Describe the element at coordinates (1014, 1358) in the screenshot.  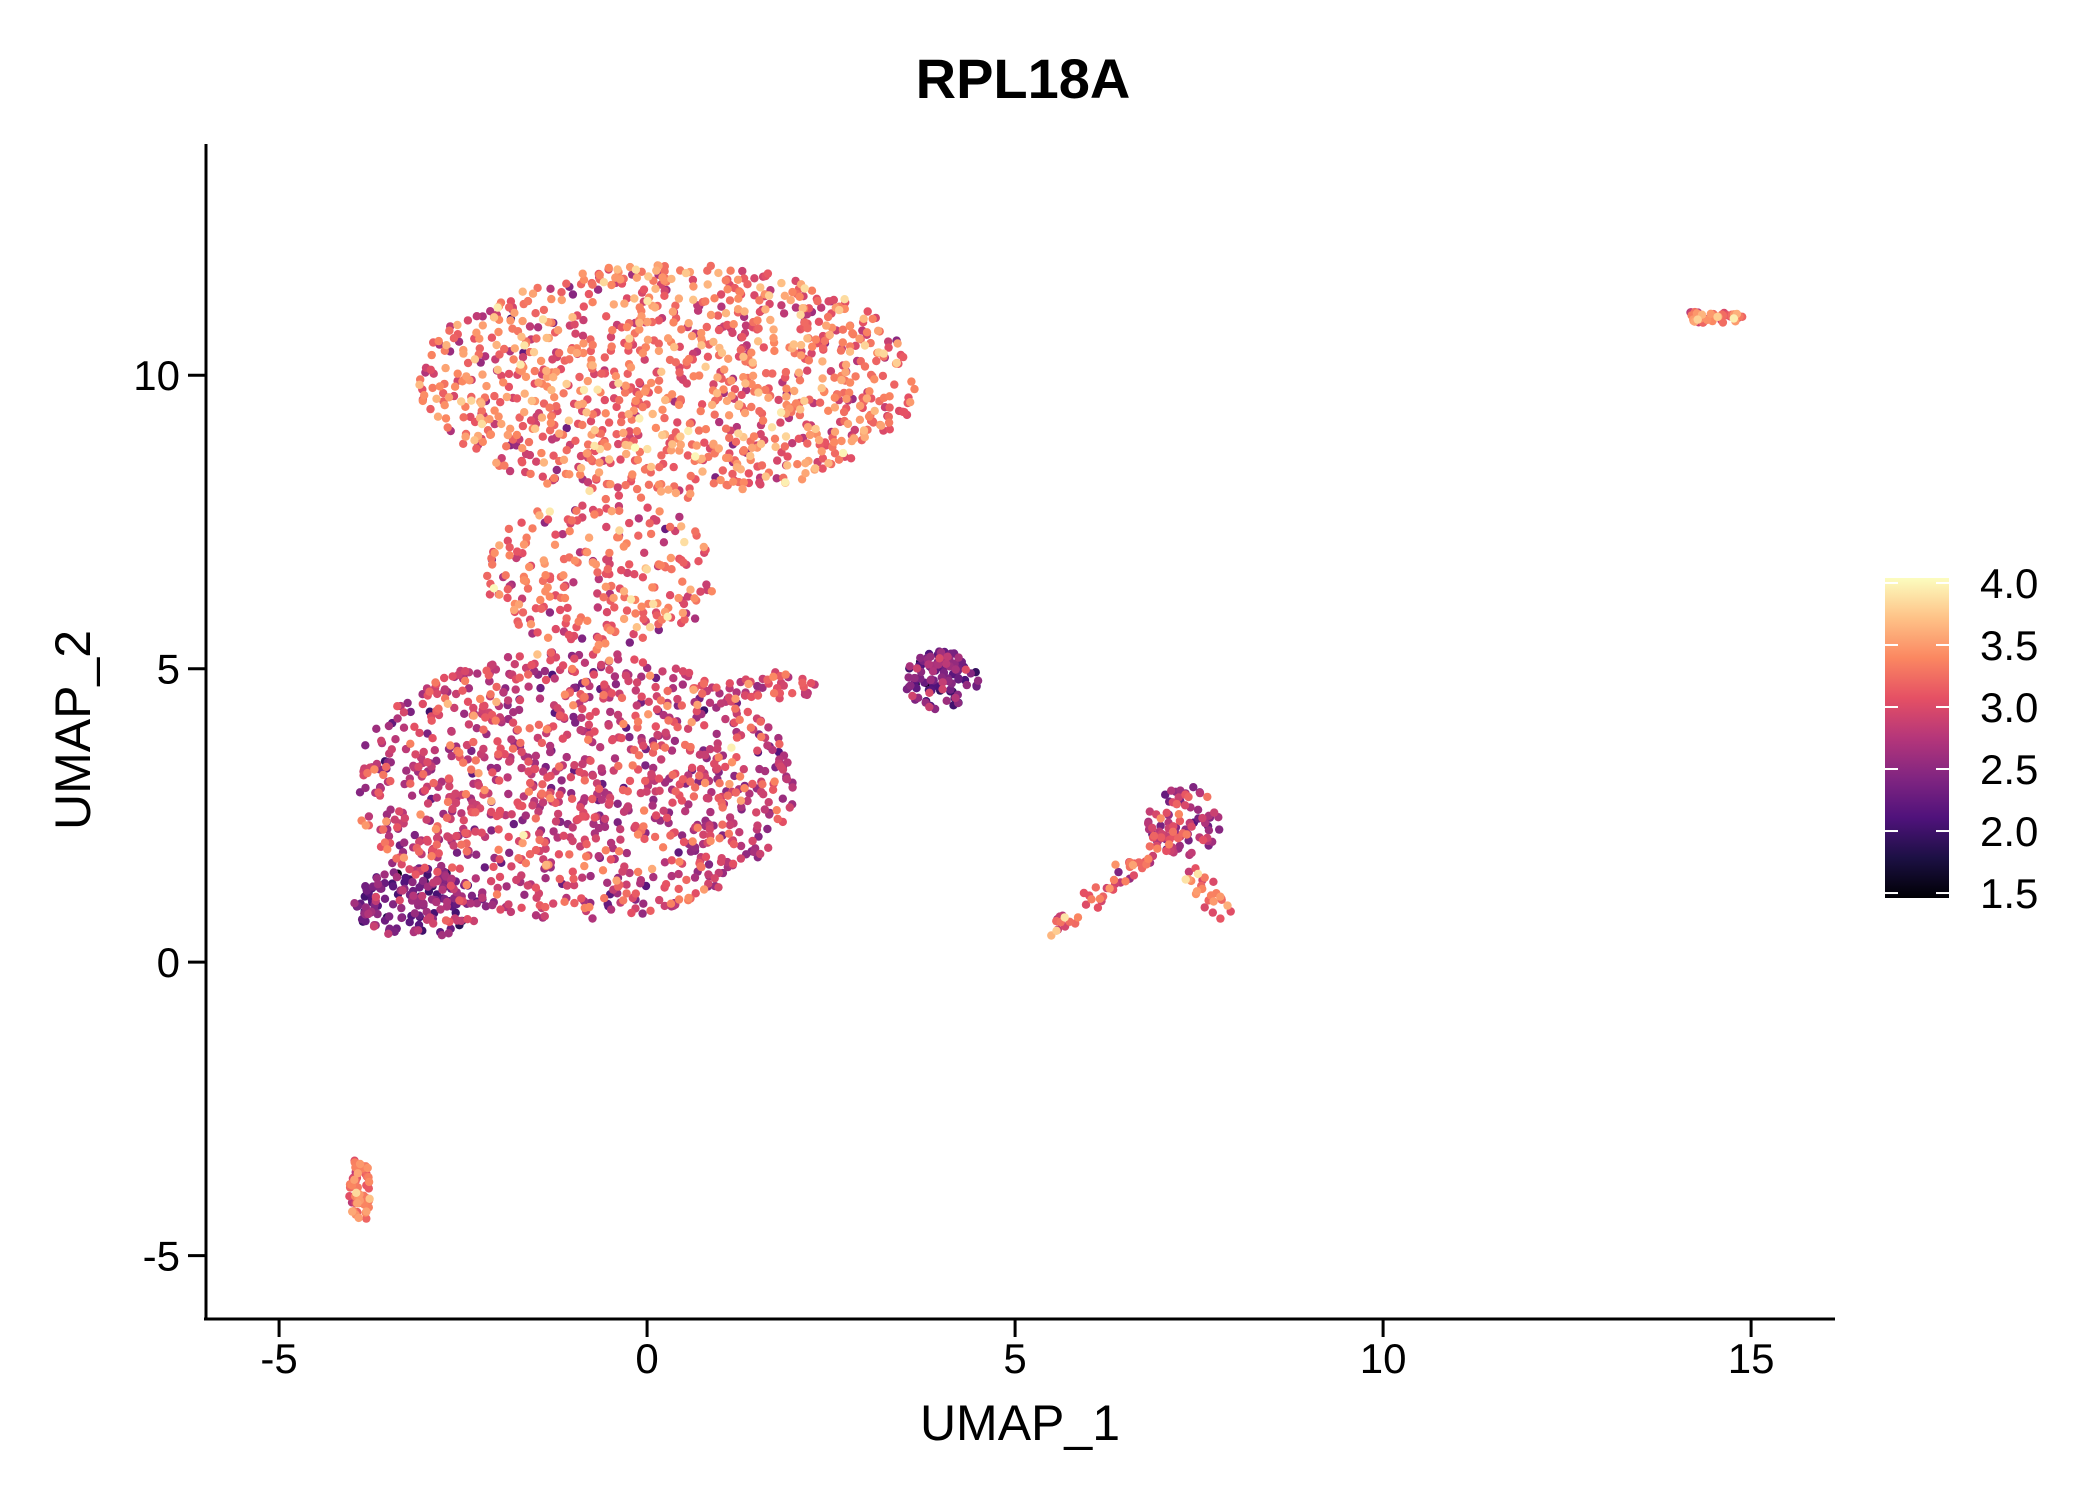
I see `x-tick-label: 5` at that location.